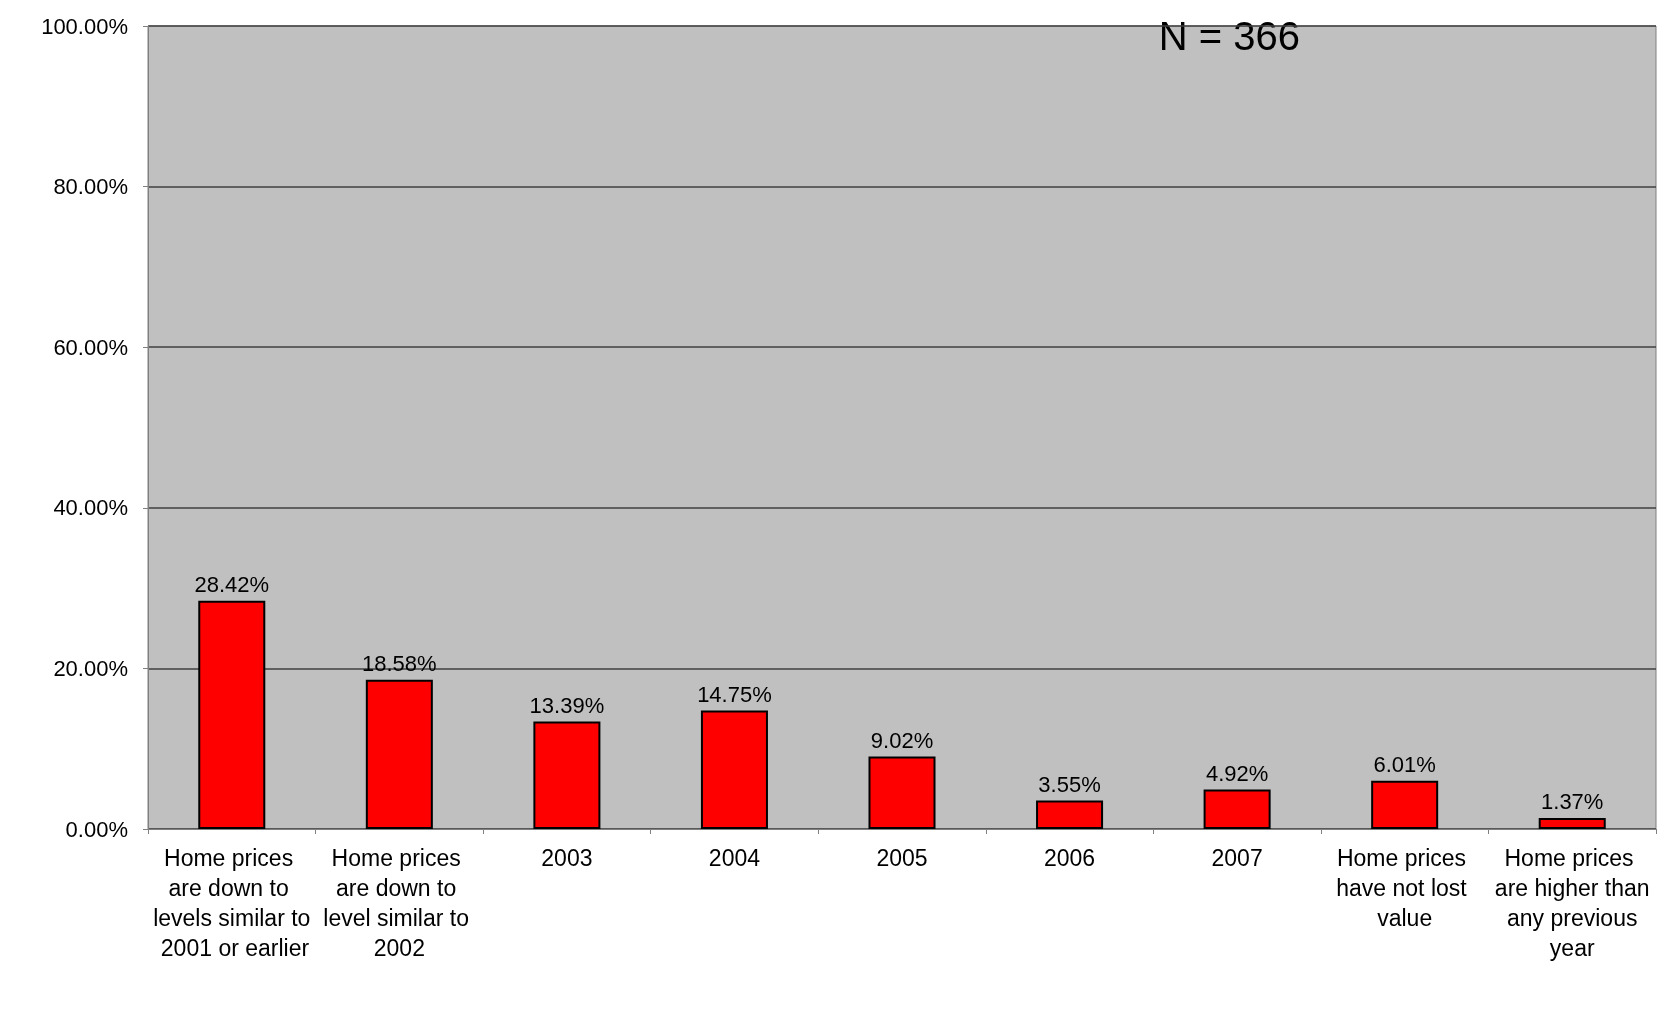 Image resolution: width=1678 pixels, height=1009 pixels. Describe the element at coordinates (1572, 903) in the screenshot. I see `x-tick-label: Home prices are higher than any previous year` at that location.